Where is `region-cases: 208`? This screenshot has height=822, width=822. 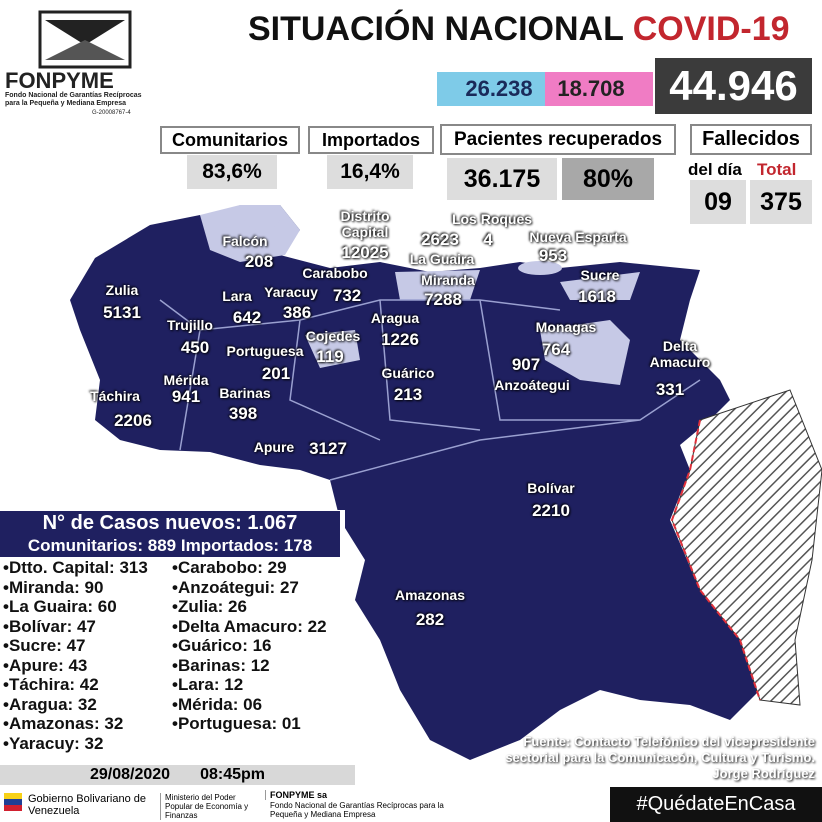 region-cases: 208 is located at coordinates (259, 261).